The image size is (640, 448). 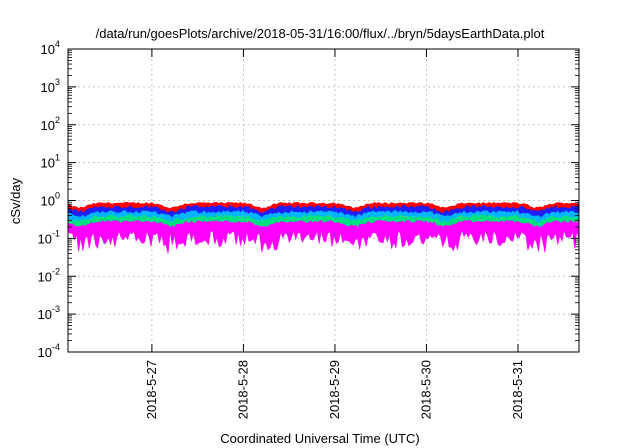 I want to click on x-tick-label: 2018-5-29, so click(x=334, y=389).